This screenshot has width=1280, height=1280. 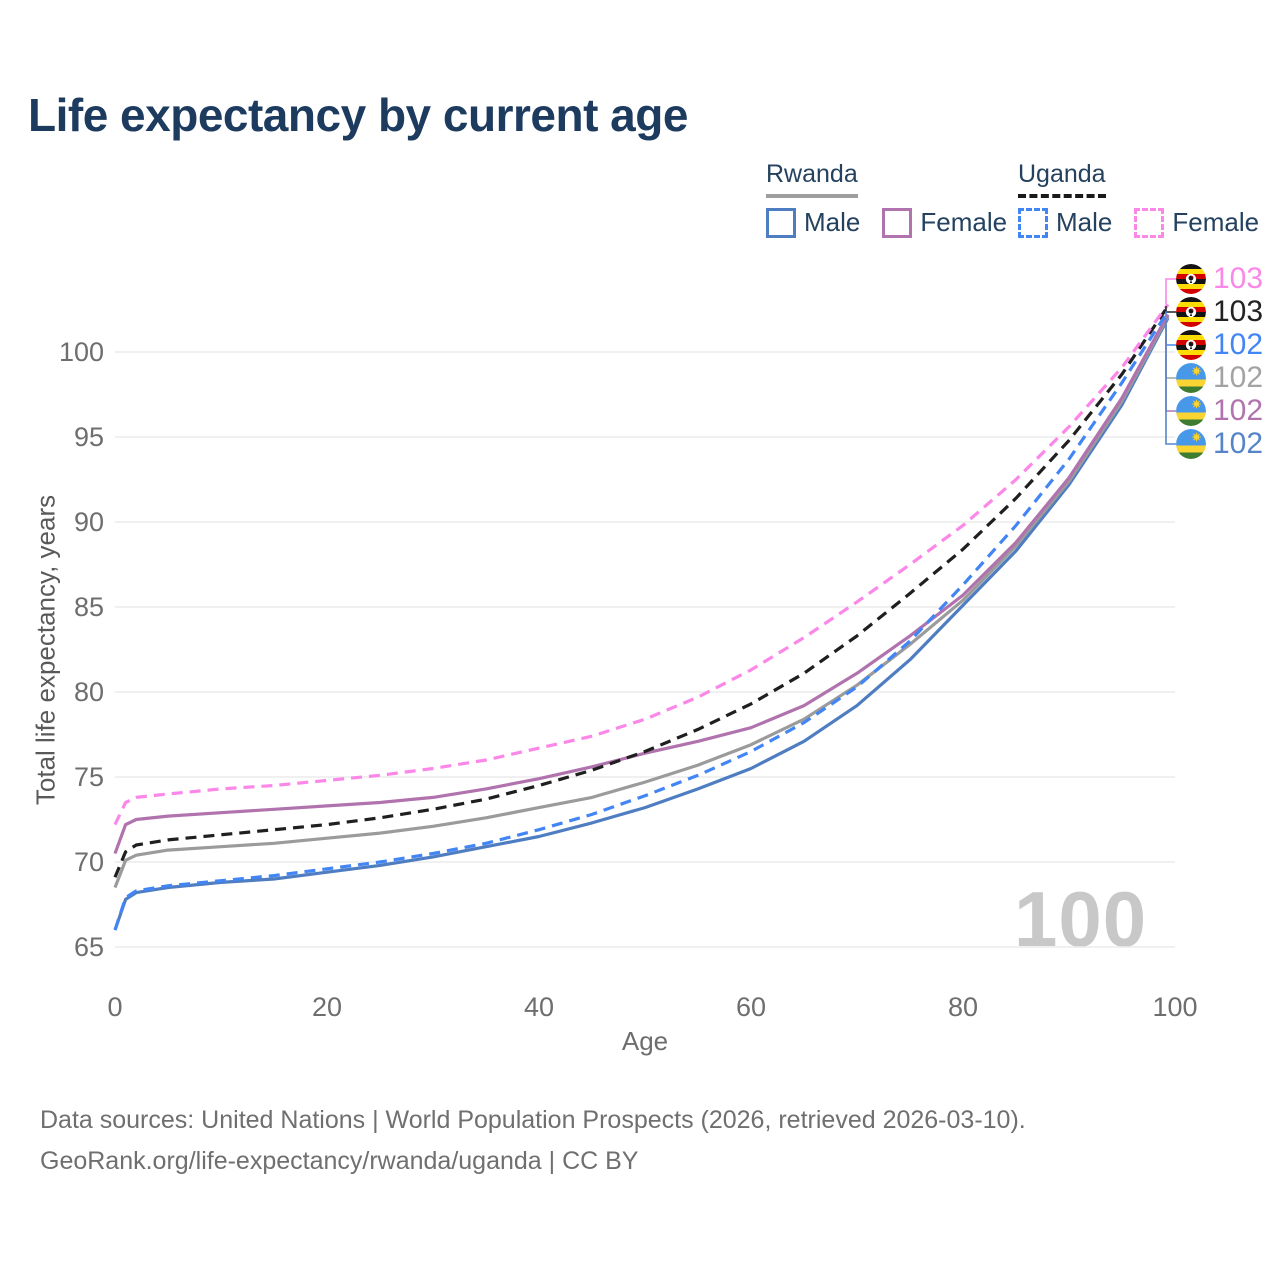 What do you see at coordinates (1062, 179) in the screenshot?
I see `legend-country-uganda: Uganda` at bounding box center [1062, 179].